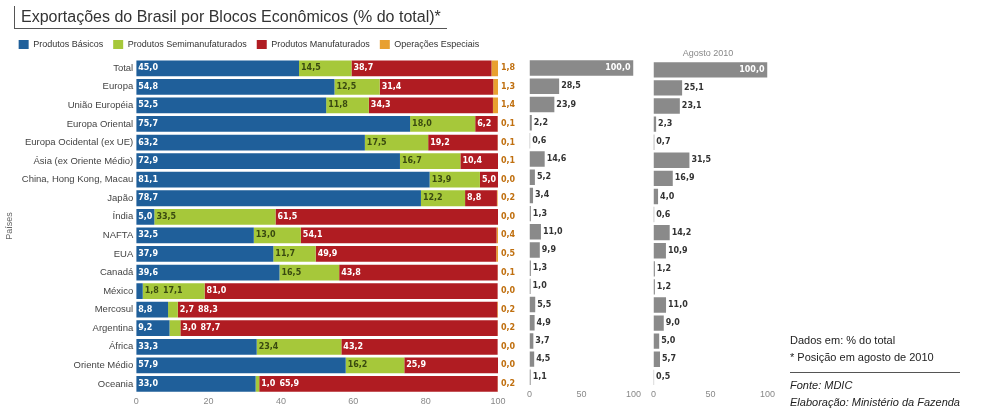 Image resolution: width=1005 pixels, height=413 pixels. Describe the element at coordinates (694, 88) in the screenshot. I see `data-label: 25,1` at that location.